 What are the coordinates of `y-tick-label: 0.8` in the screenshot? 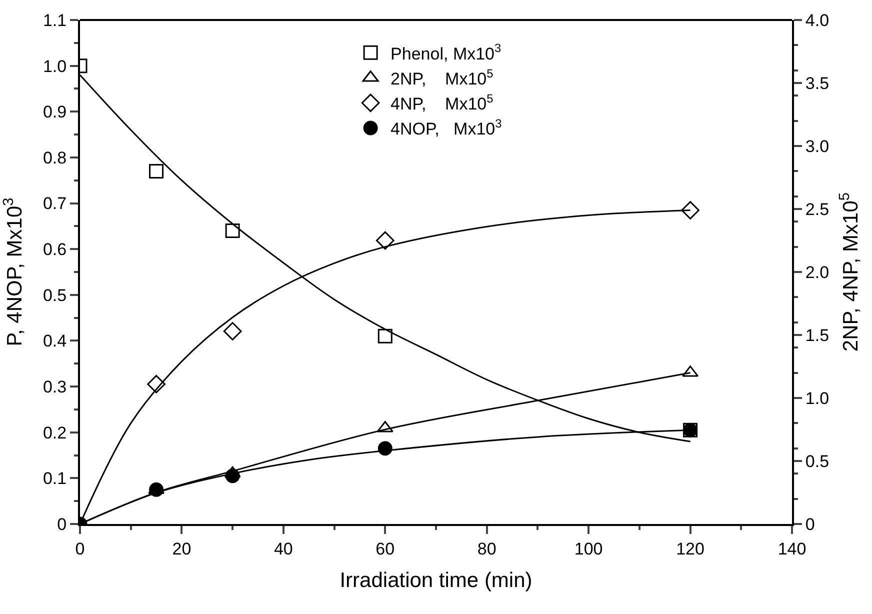 It's located at (54, 158).